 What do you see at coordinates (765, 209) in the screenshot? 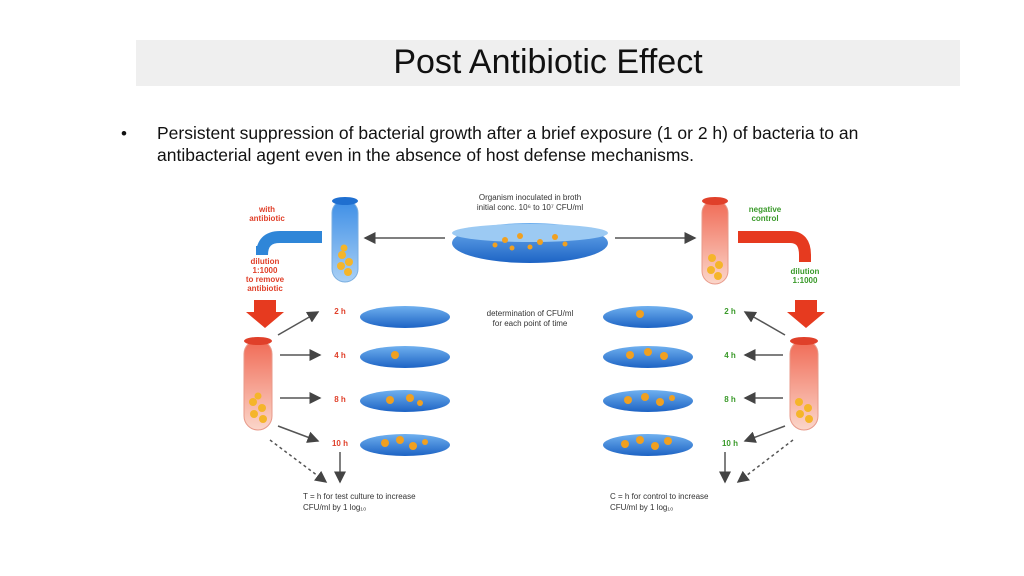
I see `right-label-line1: negative` at bounding box center [765, 209].